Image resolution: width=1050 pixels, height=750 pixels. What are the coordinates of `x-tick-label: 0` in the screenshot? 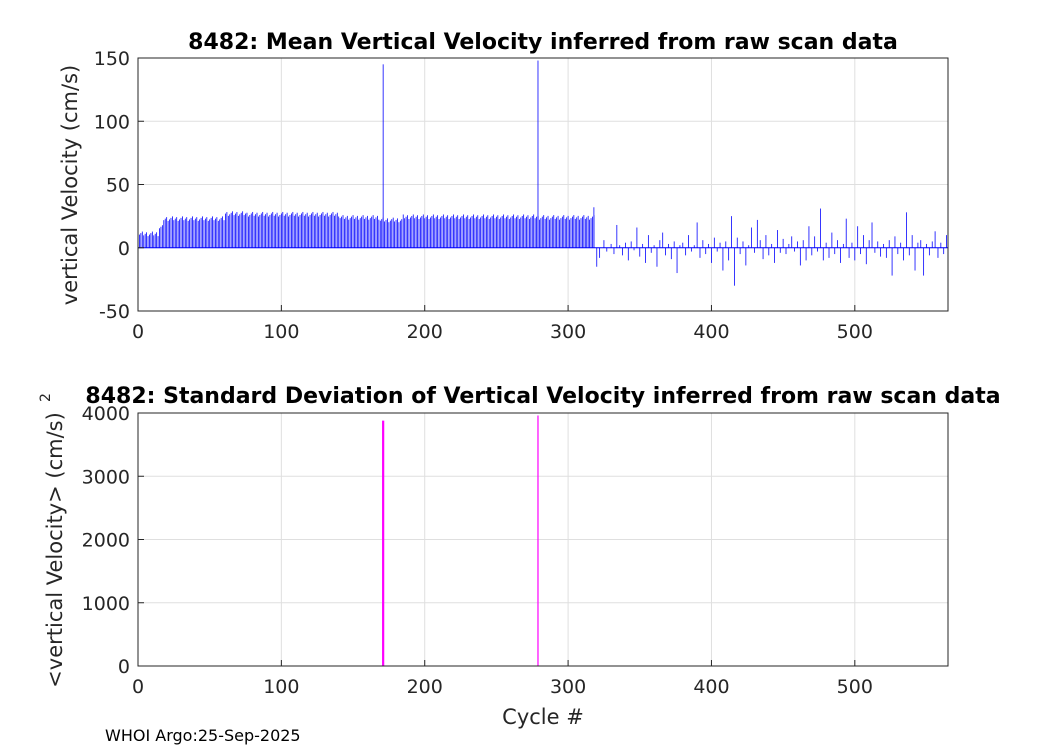 It's located at (138, 332).